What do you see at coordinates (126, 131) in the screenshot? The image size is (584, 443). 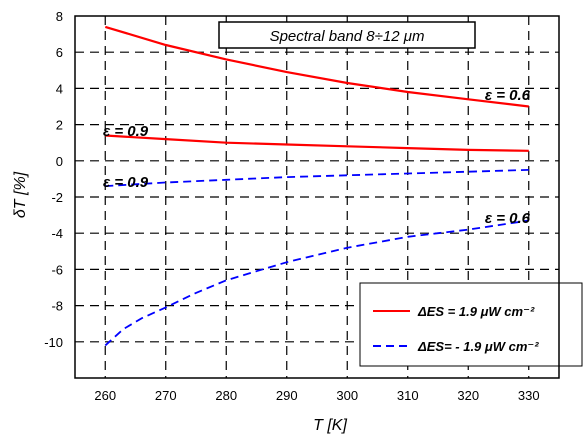 I see `series-label-1: ε = 0.9` at bounding box center [126, 131].